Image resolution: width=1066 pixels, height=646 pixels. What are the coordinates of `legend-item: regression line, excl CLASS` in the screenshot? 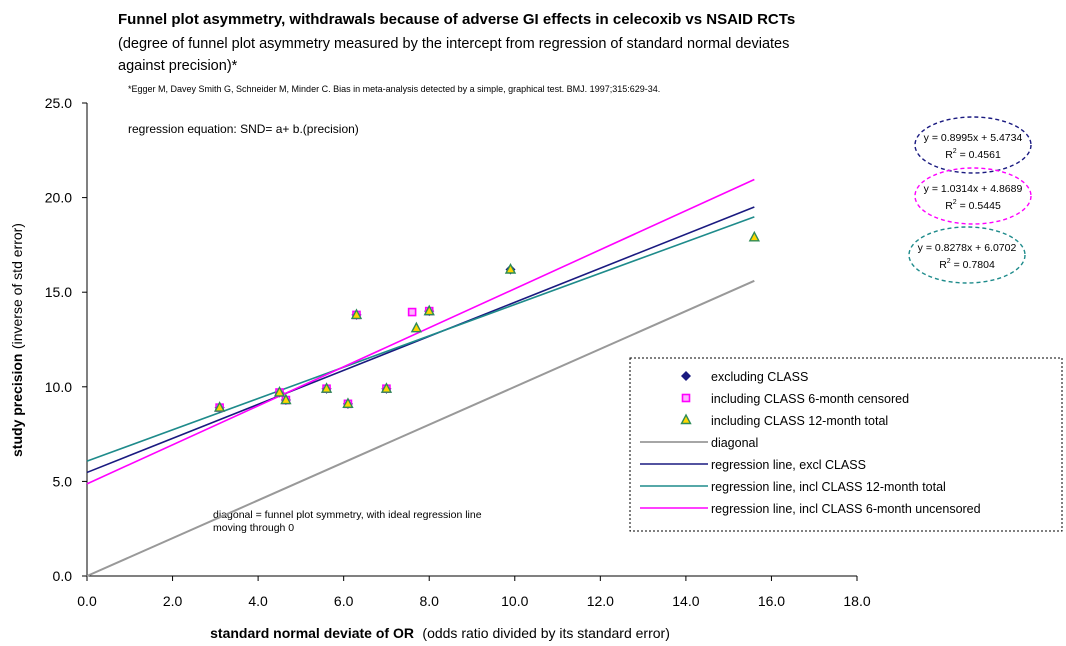 It's located at (753, 465).